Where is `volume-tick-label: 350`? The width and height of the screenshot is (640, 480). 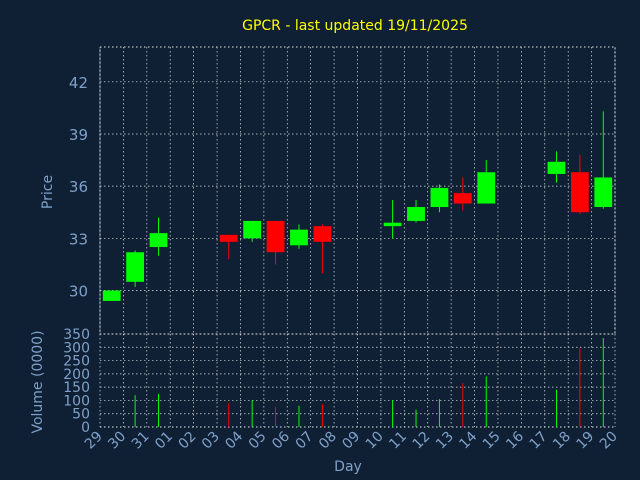
volume-tick-label: 350 is located at coordinates (76, 335).